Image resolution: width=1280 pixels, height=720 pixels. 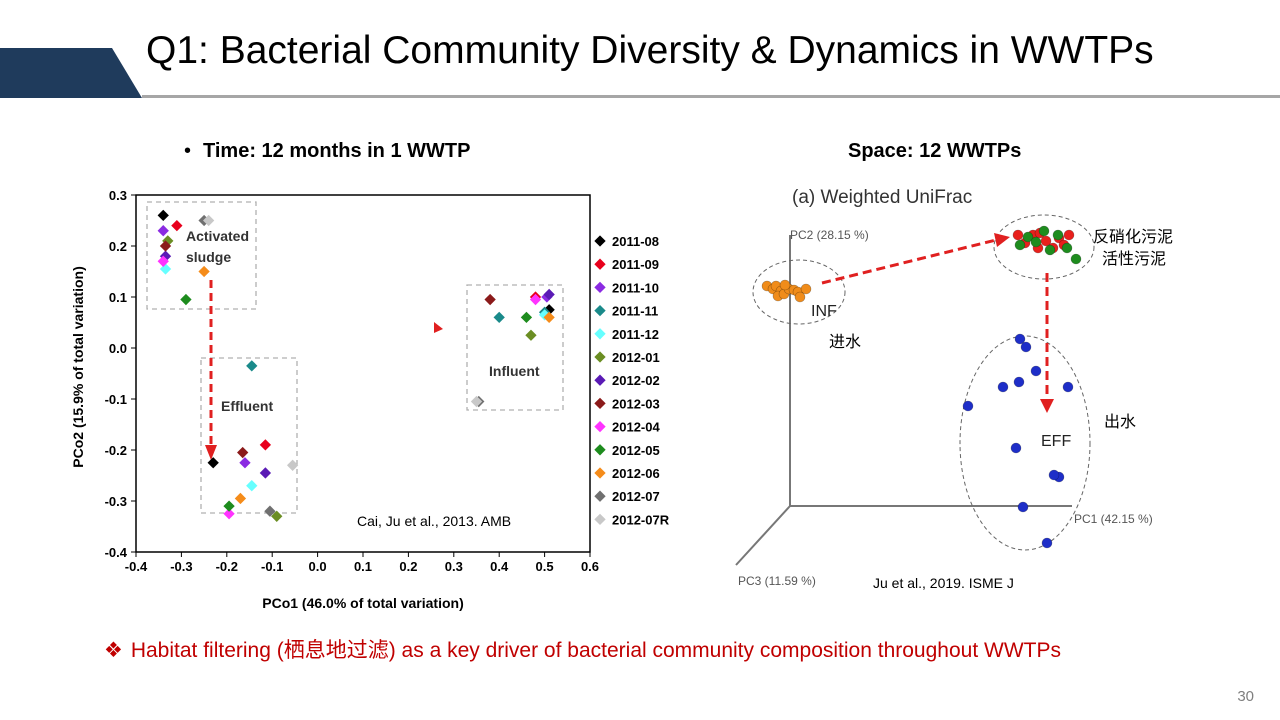 I want to click on sludge-chinese-label-2: 活性污泥, so click(x=1134, y=259).